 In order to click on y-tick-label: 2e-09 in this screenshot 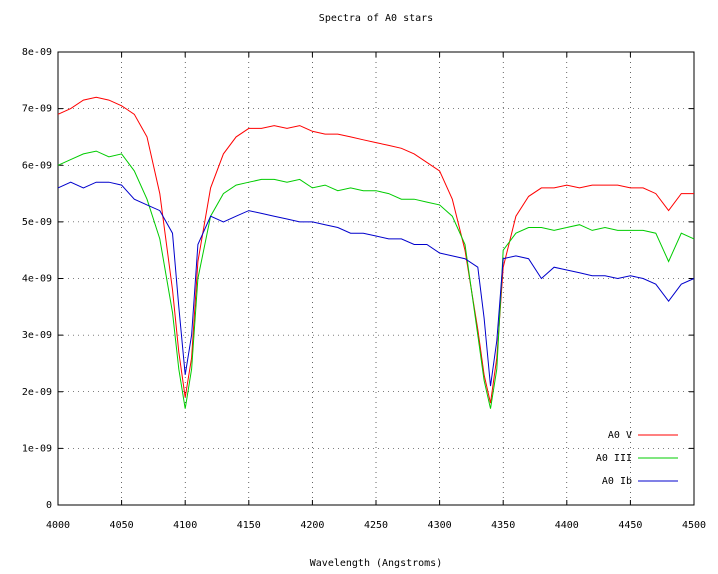, I will do `click(37, 392)`.